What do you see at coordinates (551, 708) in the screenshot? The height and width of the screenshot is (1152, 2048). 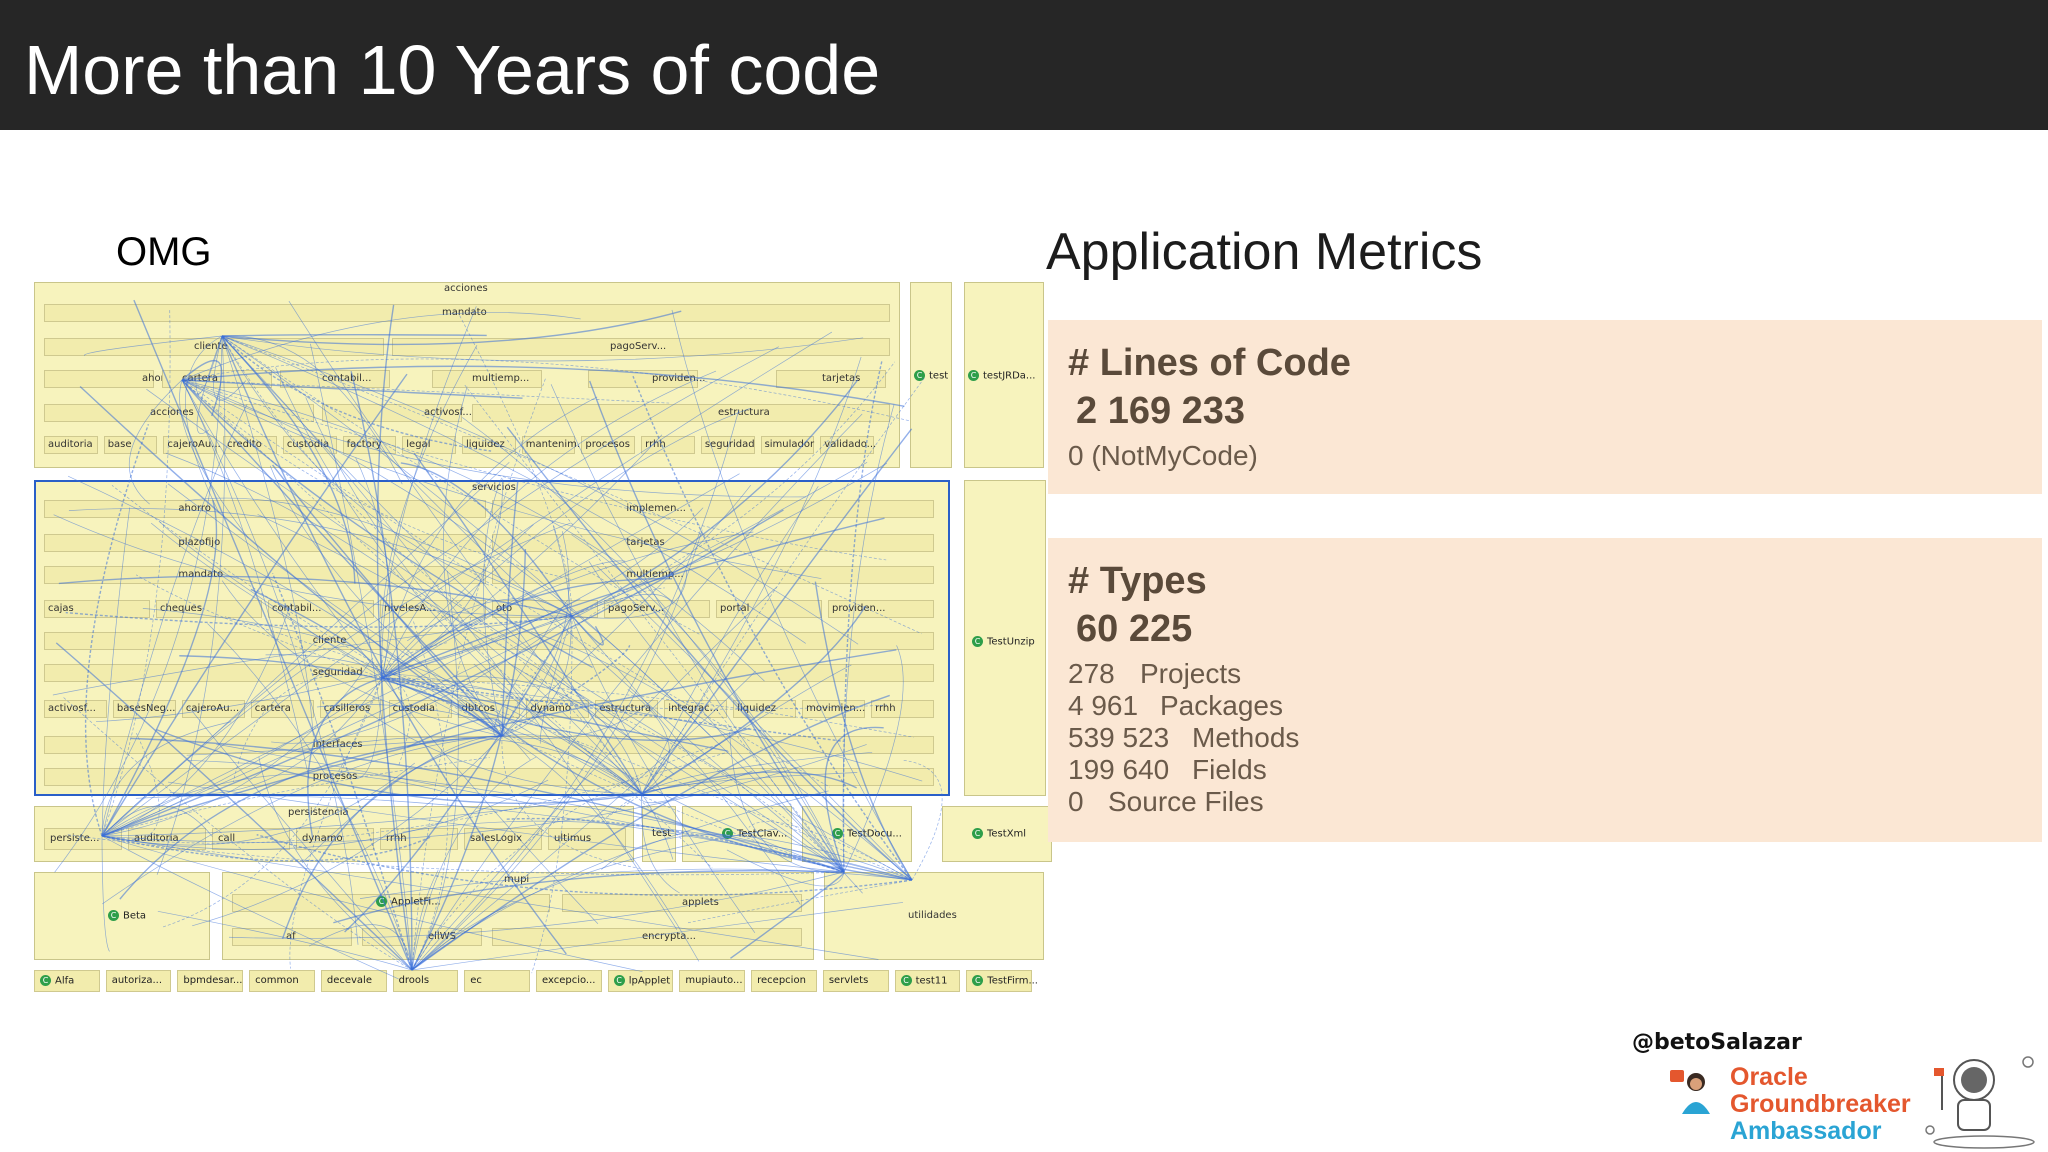 I see `package-label: dynamo` at bounding box center [551, 708].